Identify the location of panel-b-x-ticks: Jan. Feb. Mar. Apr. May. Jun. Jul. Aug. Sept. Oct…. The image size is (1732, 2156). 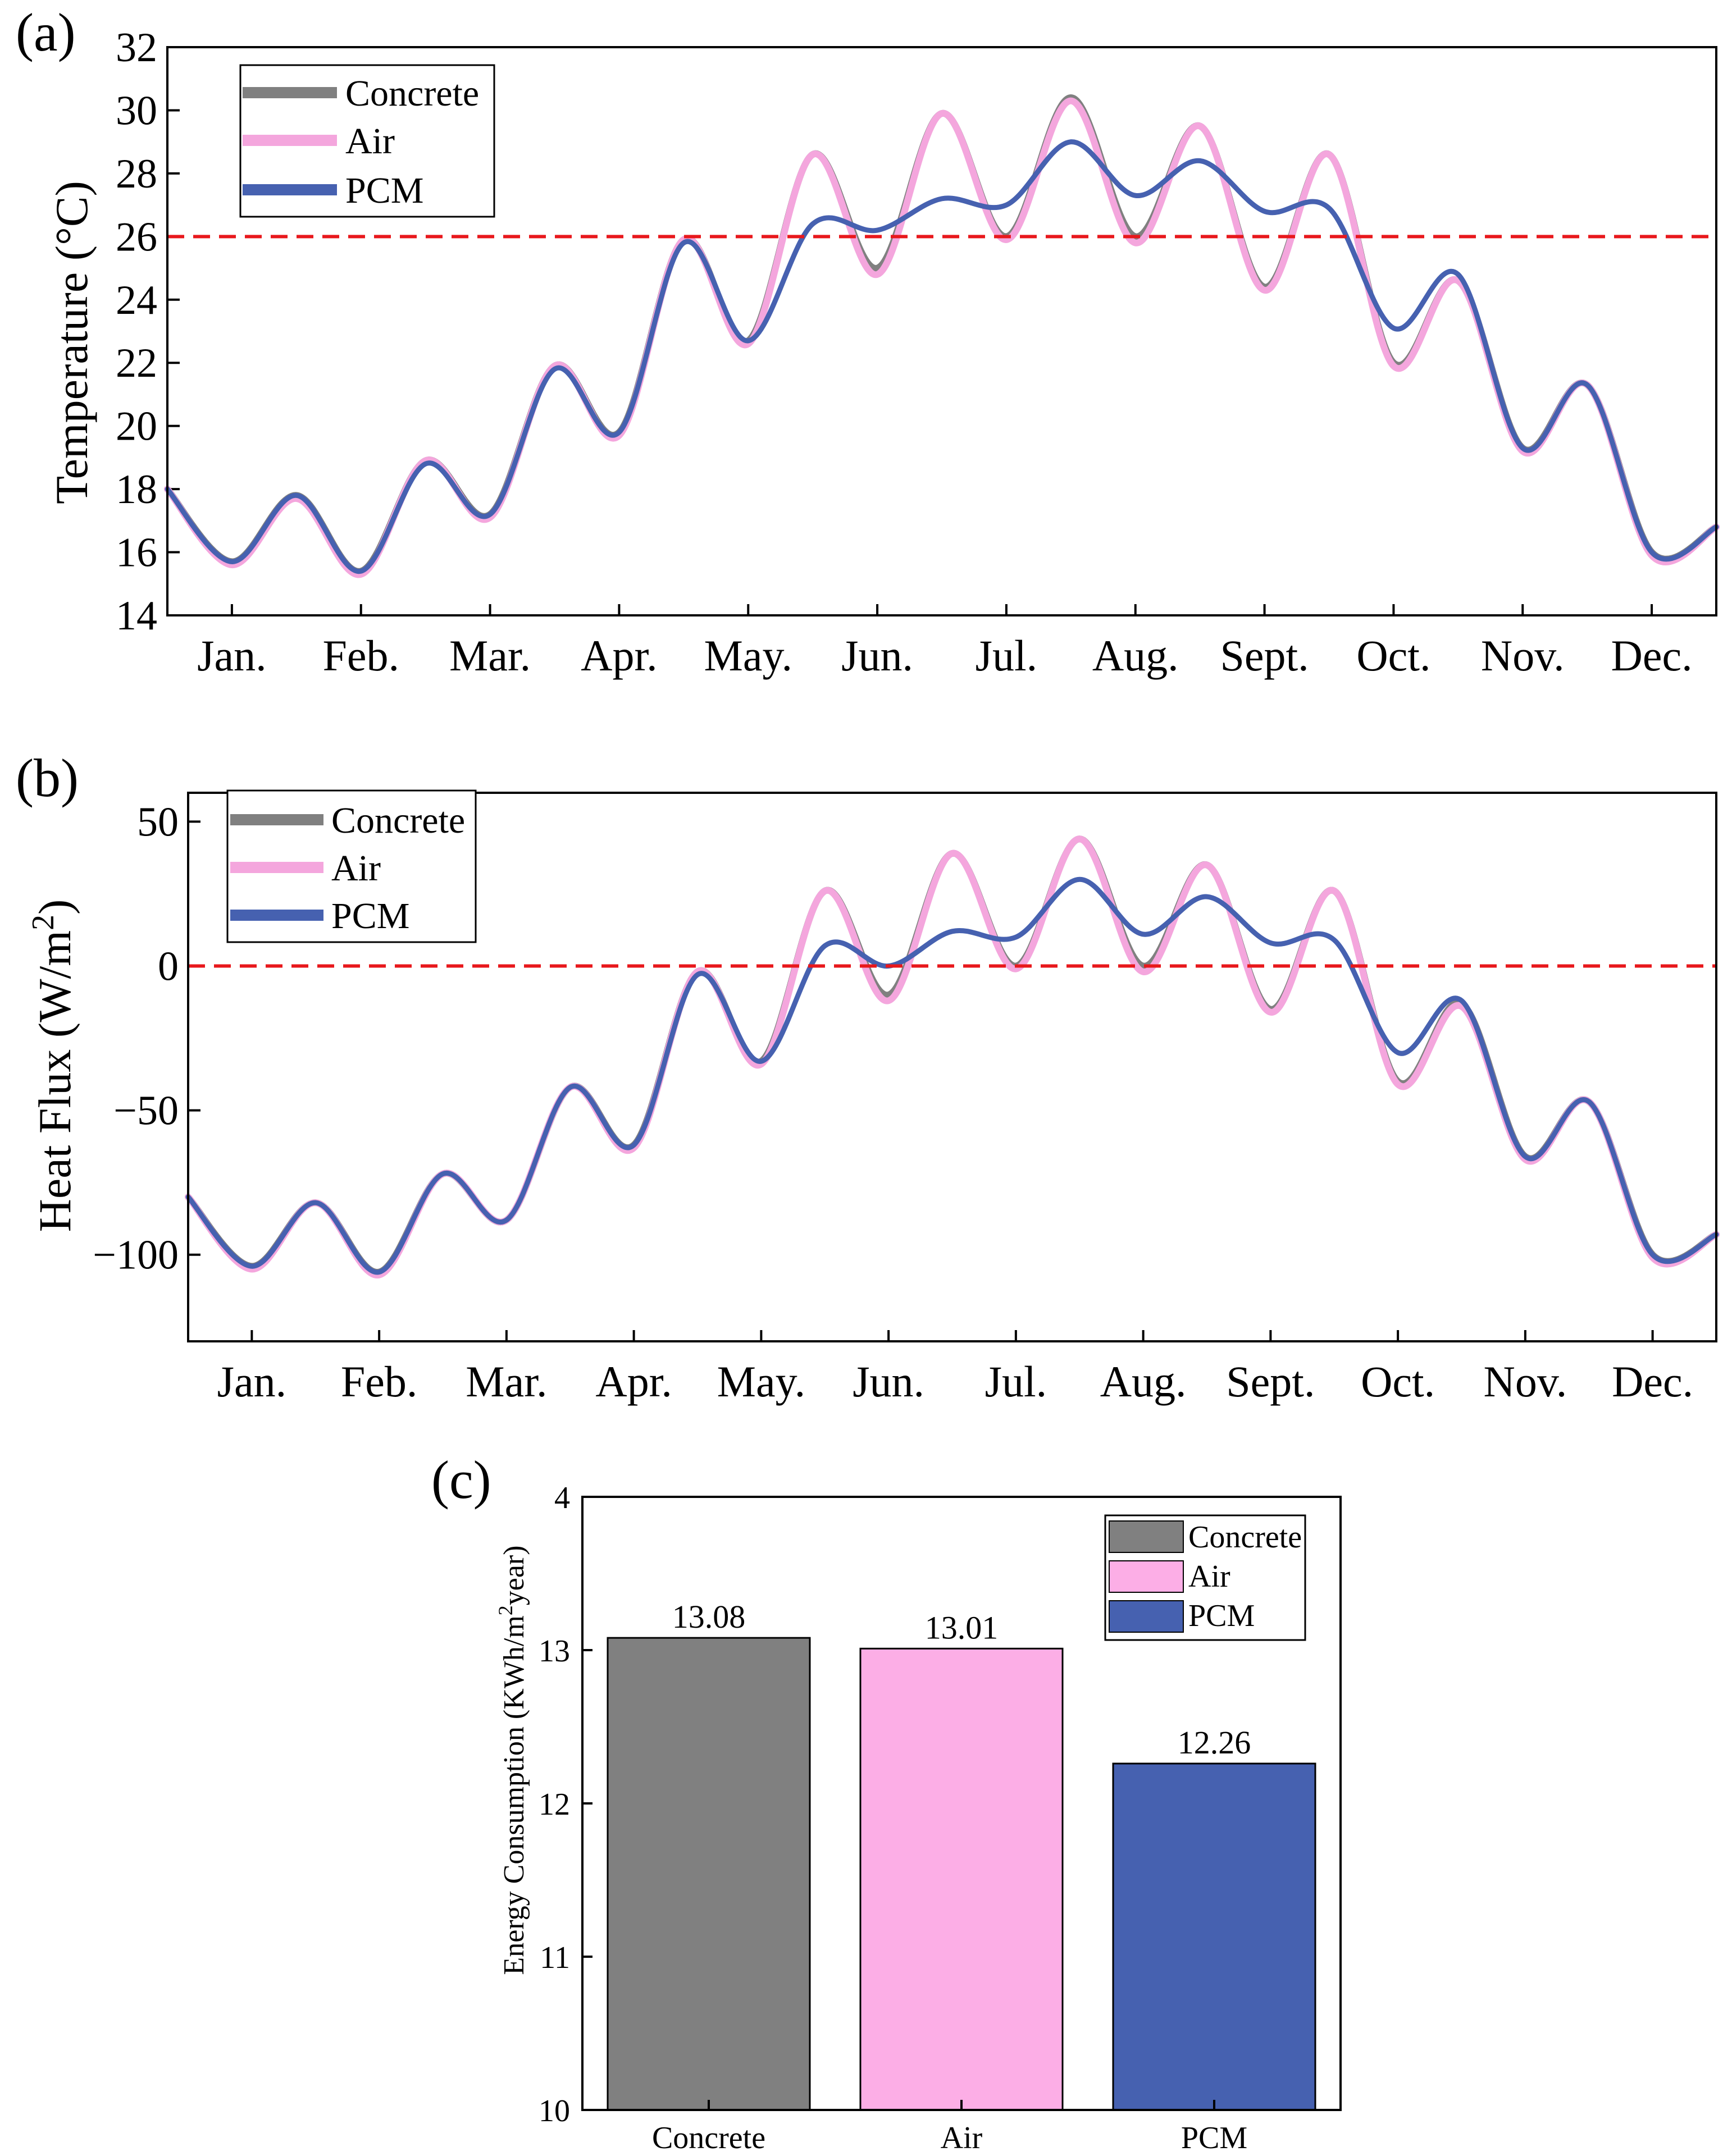
(955, 1368).